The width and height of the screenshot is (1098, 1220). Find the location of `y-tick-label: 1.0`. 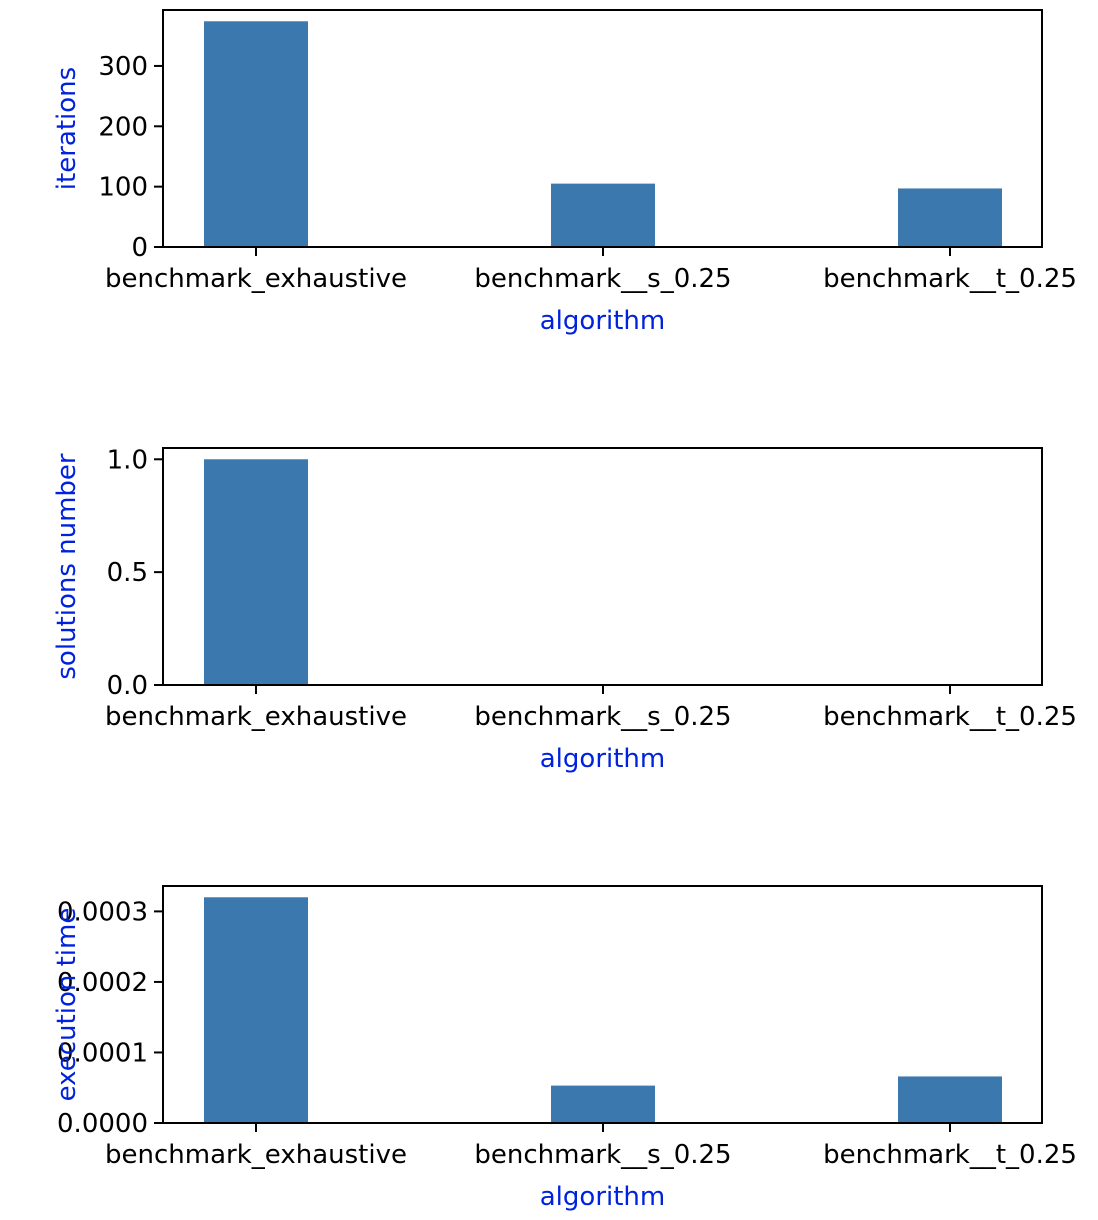

y-tick-label: 1.0 is located at coordinates (127, 460).